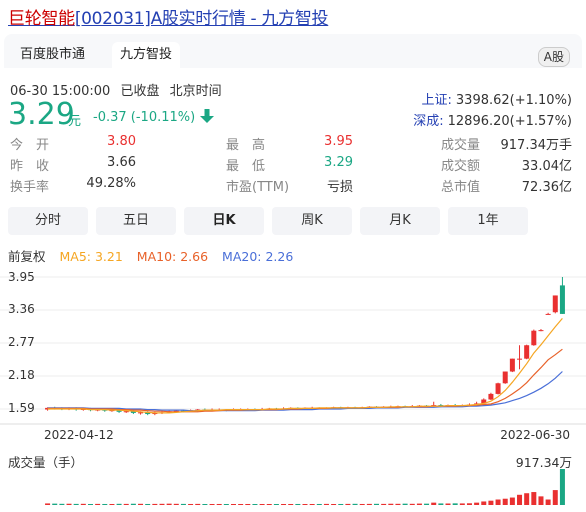 Image resolution: width=586 pixels, height=512 pixels. I want to click on volume-chart, so click(293, 488).